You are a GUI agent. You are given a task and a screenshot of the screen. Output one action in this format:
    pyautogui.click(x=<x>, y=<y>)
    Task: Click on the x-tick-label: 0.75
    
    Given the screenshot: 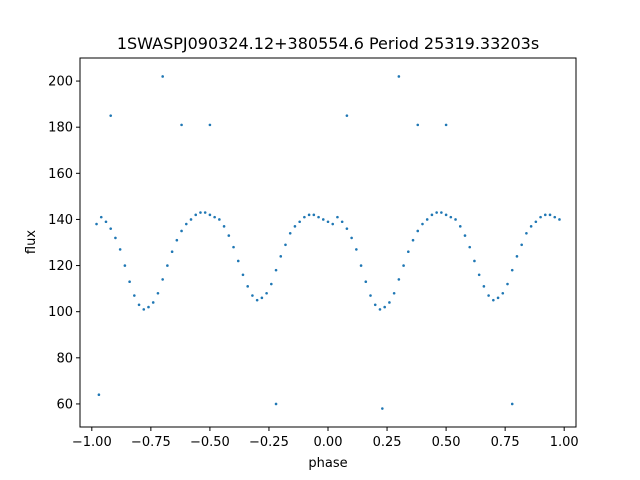 What is the action you would take?
    pyautogui.click(x=505, y=442)
    